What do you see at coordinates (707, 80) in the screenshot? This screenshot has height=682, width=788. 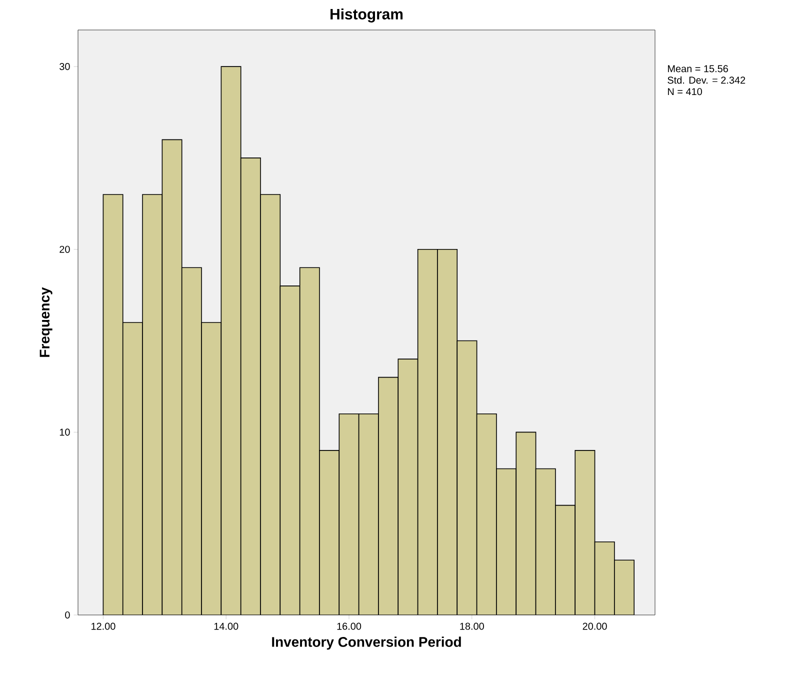 I see `text: Std. Dev. = 2.342` at bounding box center [707, 80].